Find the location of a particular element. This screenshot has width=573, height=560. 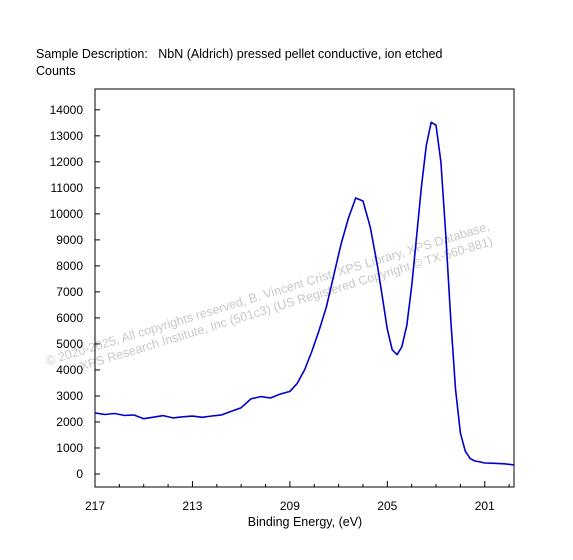

y-tick-label: 11000 is located at coordinates (67, 188).